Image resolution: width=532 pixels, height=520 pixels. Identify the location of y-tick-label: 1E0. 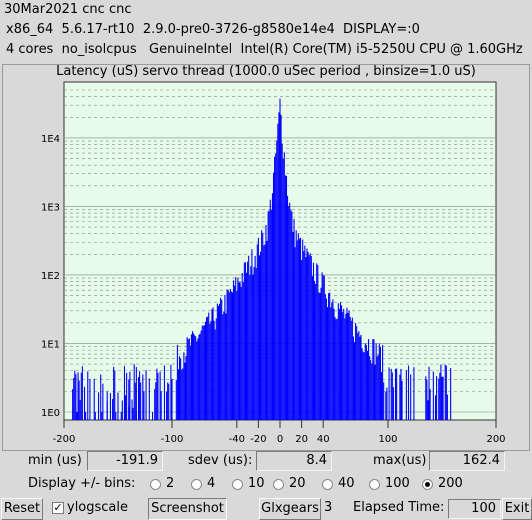
(50, 413).